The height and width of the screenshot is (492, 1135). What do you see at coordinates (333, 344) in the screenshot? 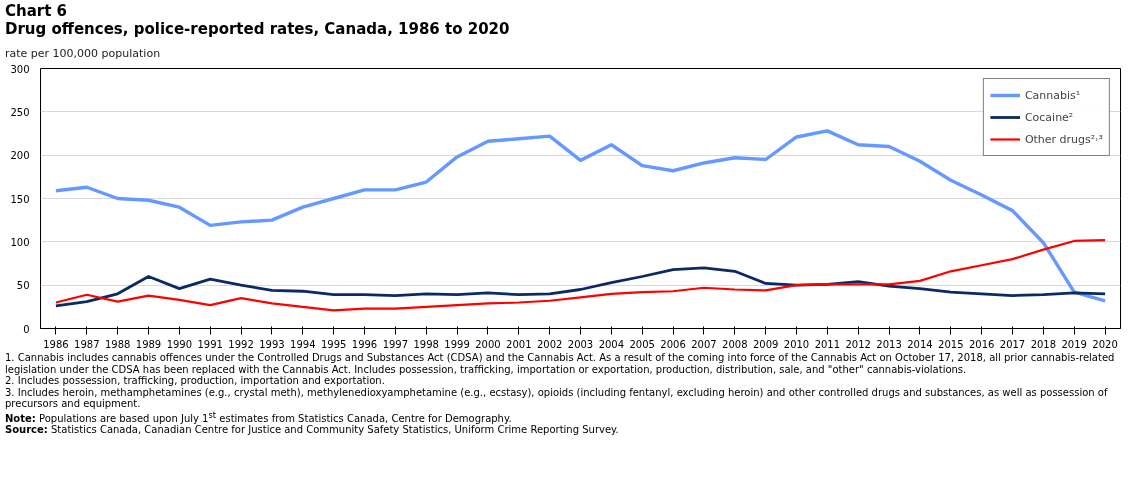
I see `x-tick-label: 1995` at bounding box center [333, 344].